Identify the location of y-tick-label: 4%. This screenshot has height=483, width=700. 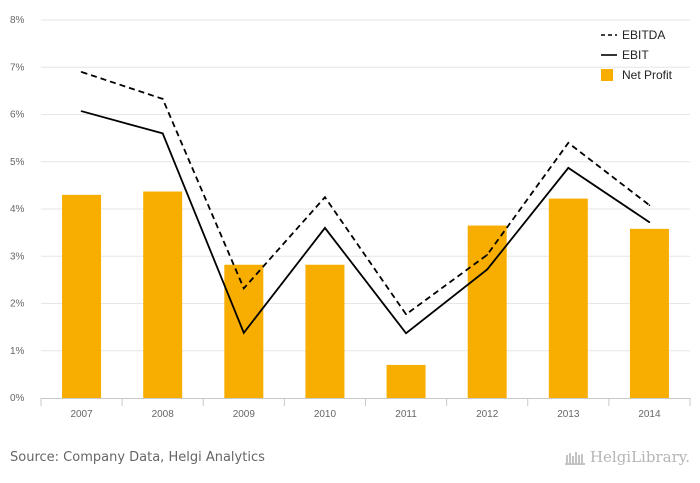
(17, 209).